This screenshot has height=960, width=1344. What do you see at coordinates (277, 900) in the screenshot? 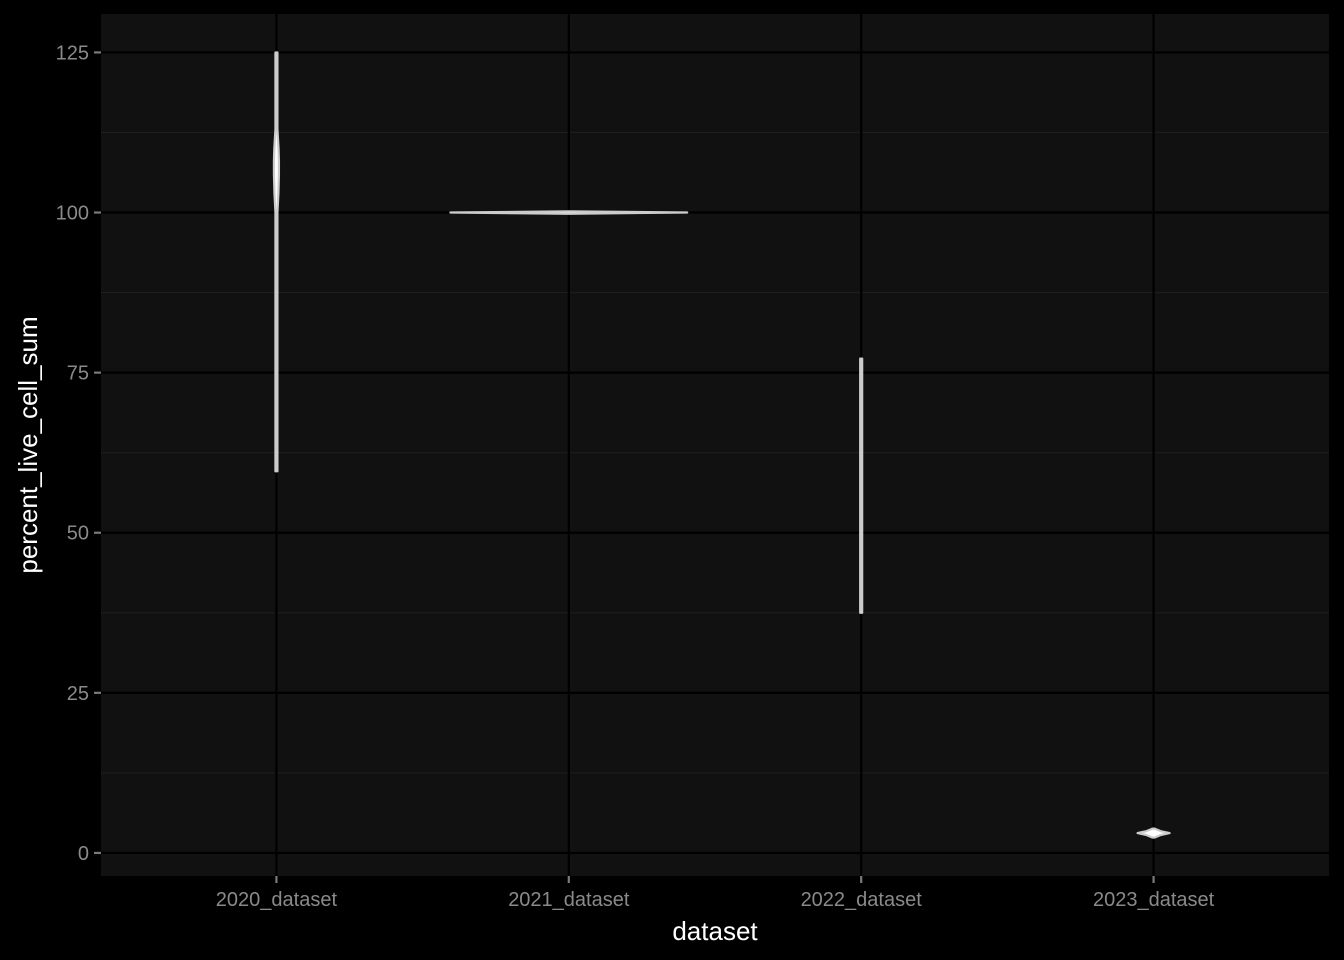
I see `x-tick-label: 2020_dataset` at bounding box center [277, 900].